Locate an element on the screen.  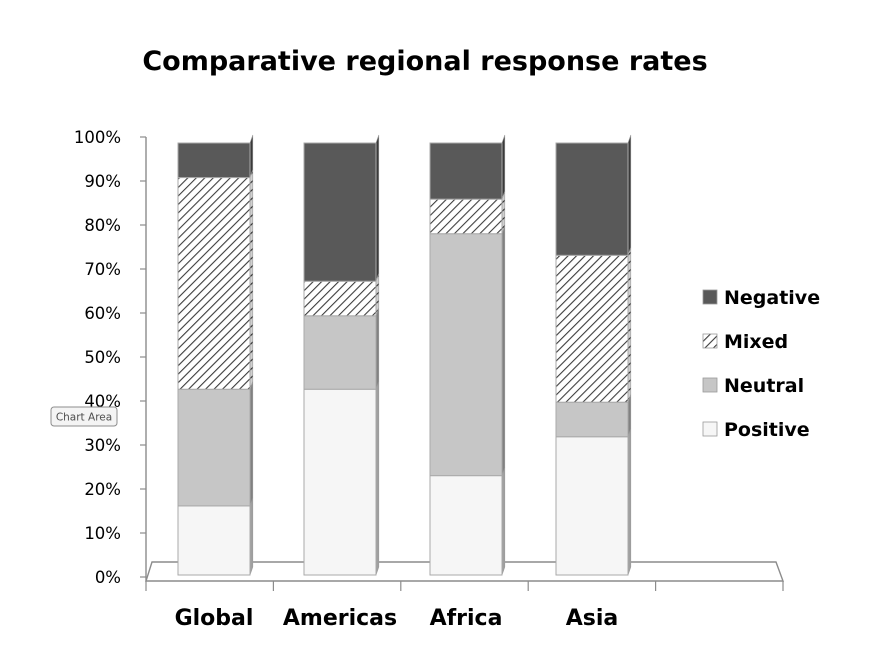
tooltip-label: Chart Area is located at coordinates (84, 418).